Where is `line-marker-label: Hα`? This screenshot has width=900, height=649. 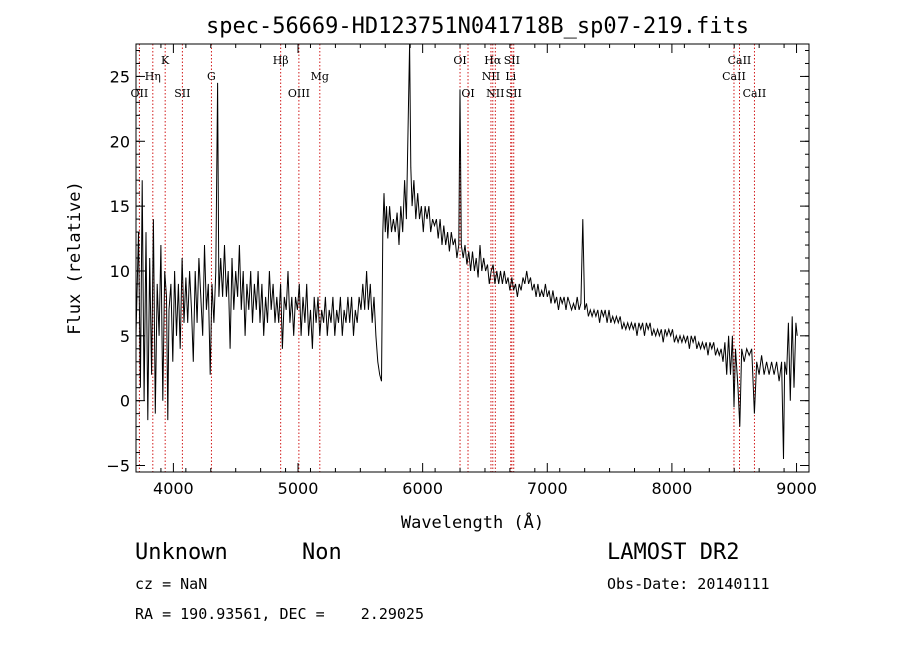 line-marker-label: Hα is located at coordinates (493, 60).